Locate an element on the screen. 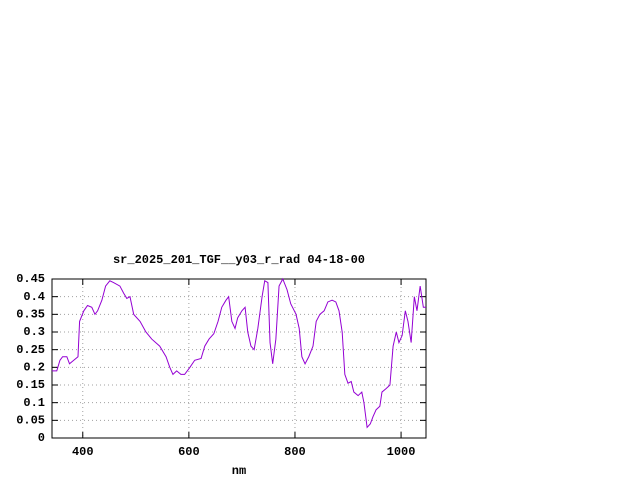 The height and width of the screenshot is (480, 640). y-tick-label: 0.4 is located at coordinates (34, 297).